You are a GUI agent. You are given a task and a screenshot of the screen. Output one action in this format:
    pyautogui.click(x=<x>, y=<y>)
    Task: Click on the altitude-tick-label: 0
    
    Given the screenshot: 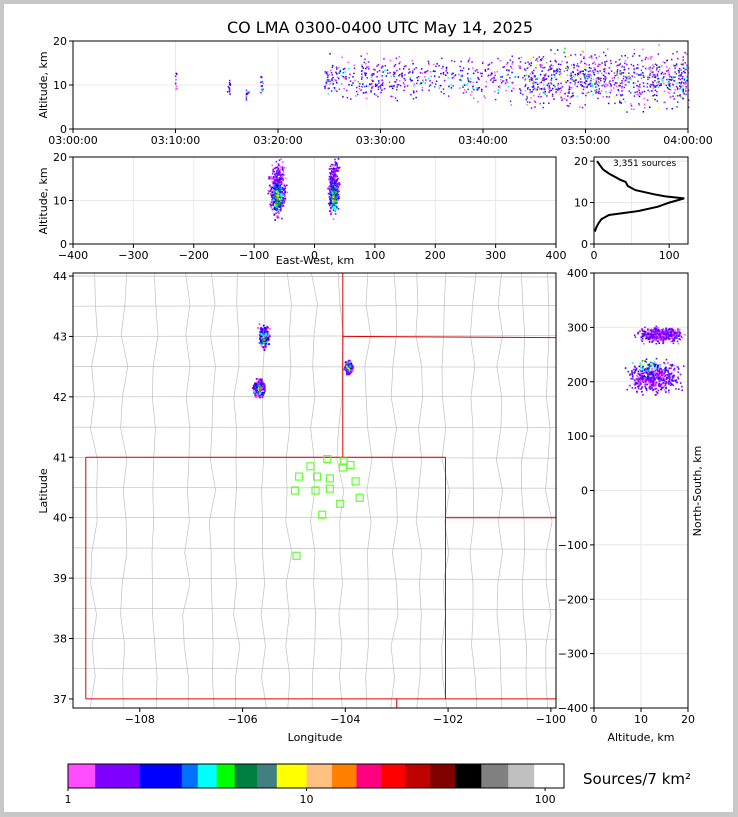 What is the action you would take?
    pyautogui.click(x=63, y=129)
    